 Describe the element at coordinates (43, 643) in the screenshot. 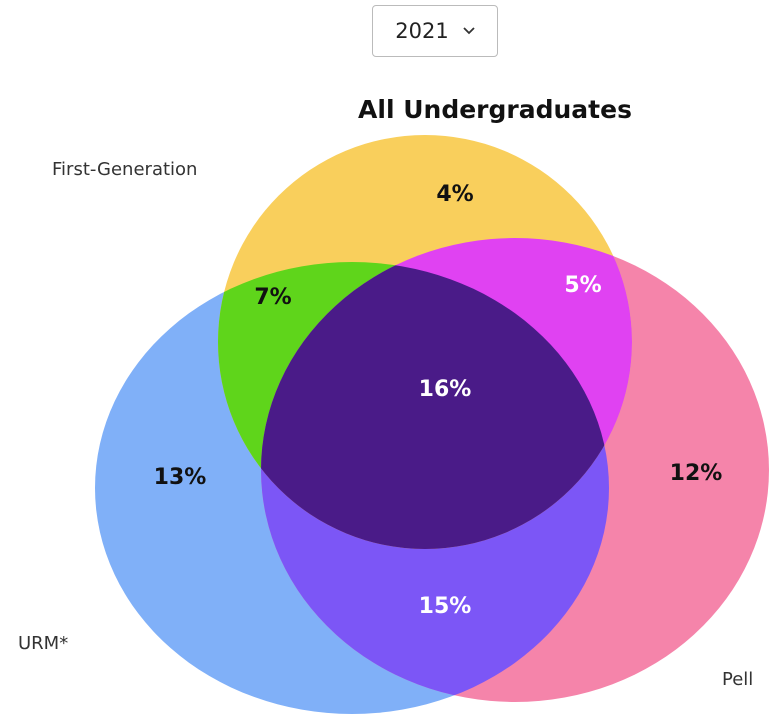

I see `set-label: URM*` at that location.